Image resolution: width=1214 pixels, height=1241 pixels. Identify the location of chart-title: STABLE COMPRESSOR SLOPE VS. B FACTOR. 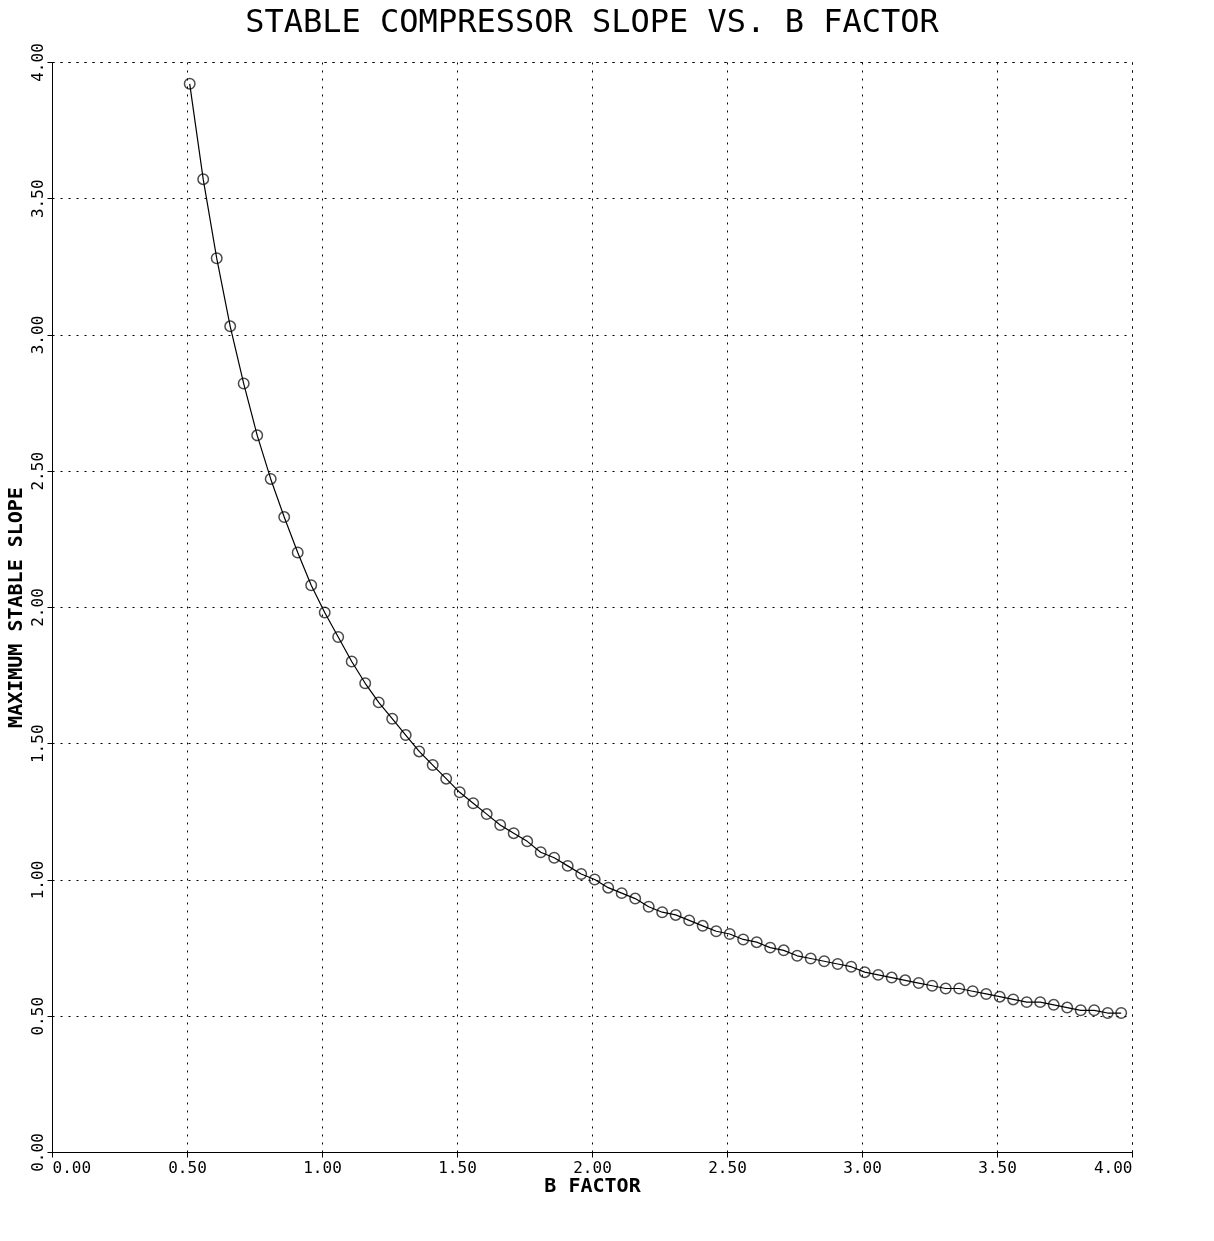
(592, 20).